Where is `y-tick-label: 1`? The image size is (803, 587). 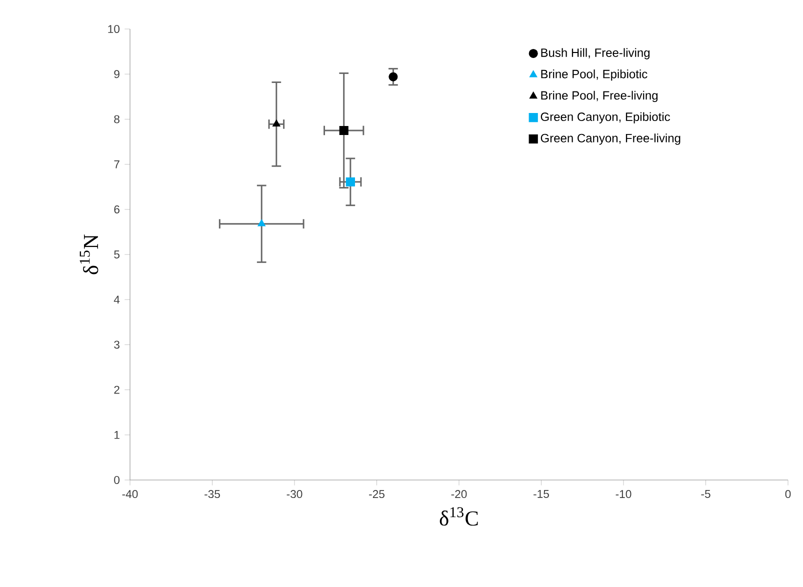
y-tick-label: 1 is located at coordinates (117, 435).